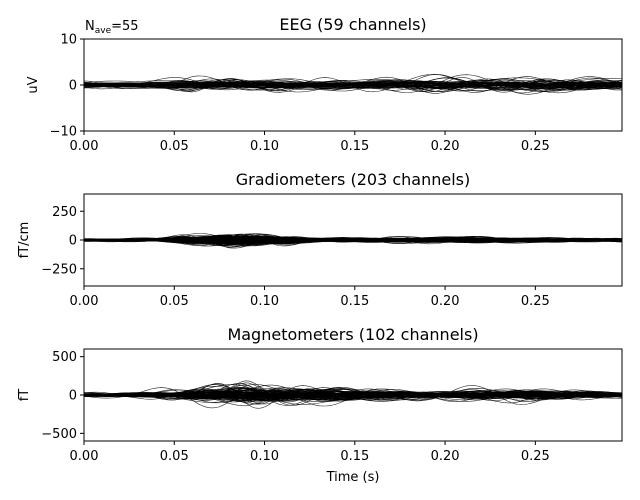 This screenshot has width=640, height=500. I want to click on eeg-ylabel: uV, so click(33, 84).